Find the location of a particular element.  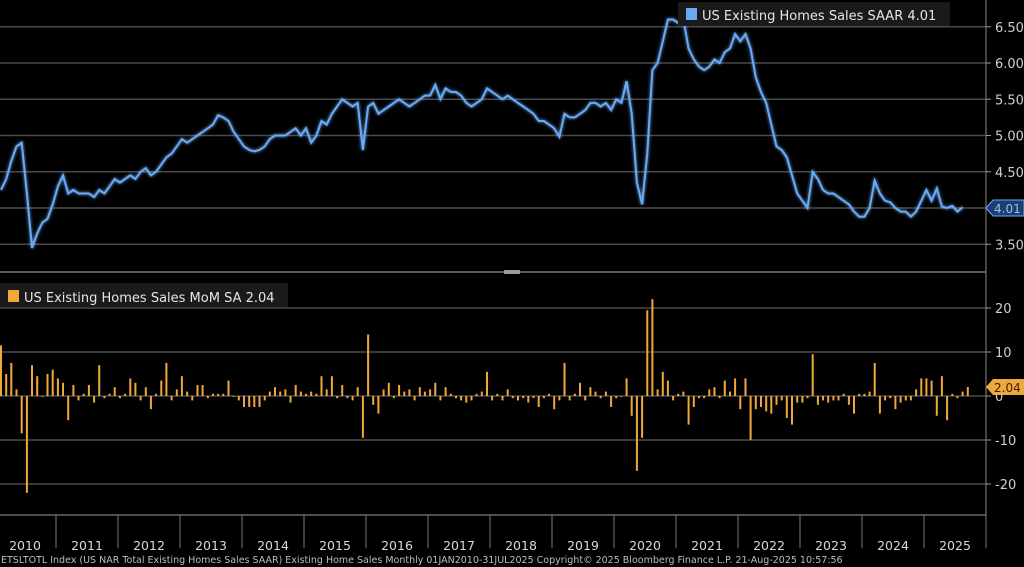

saar-last-value-badge: 4.01 is located at coordinates (1004, 208).